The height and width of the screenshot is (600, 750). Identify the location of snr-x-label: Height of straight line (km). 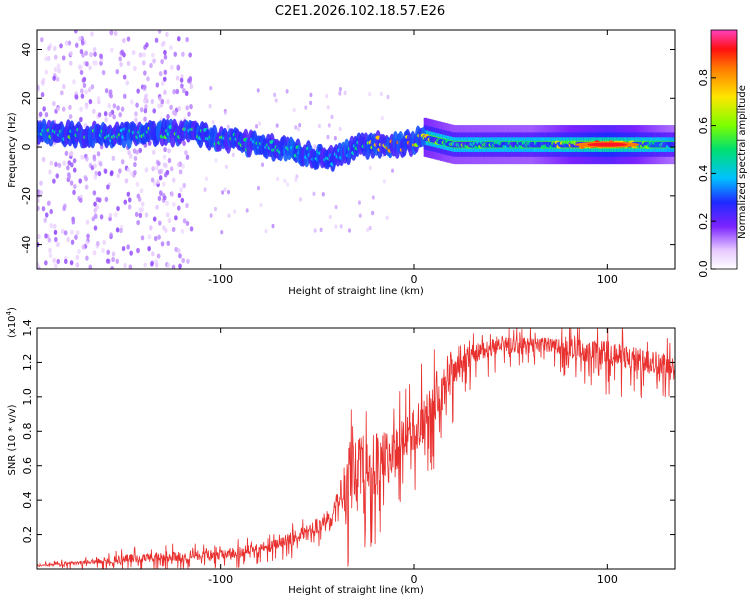
(356, 590).